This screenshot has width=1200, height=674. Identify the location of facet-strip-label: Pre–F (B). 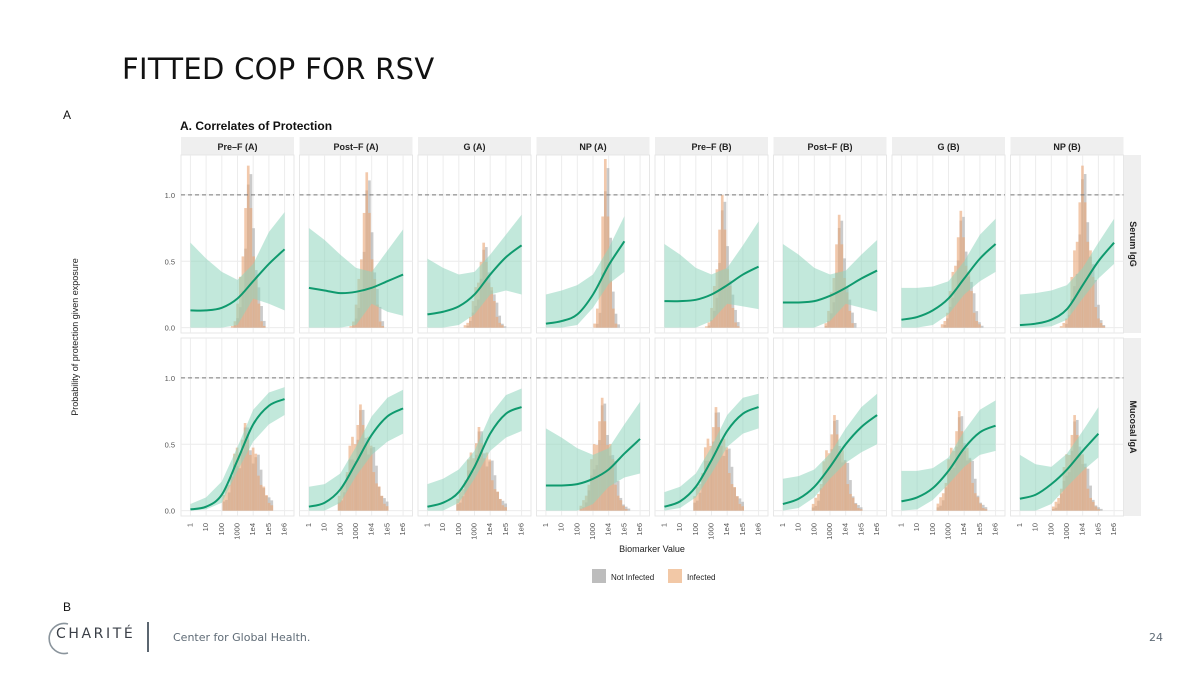
(711, 147).